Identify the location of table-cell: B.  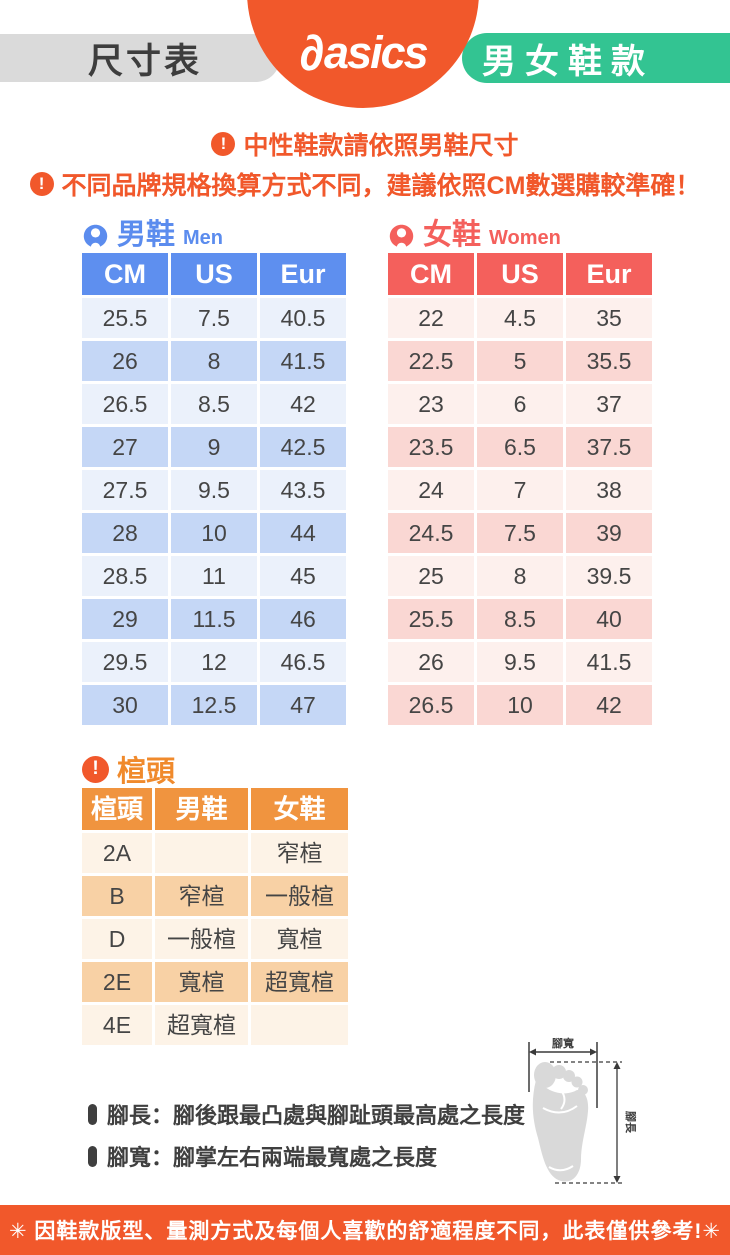
(117, 896).